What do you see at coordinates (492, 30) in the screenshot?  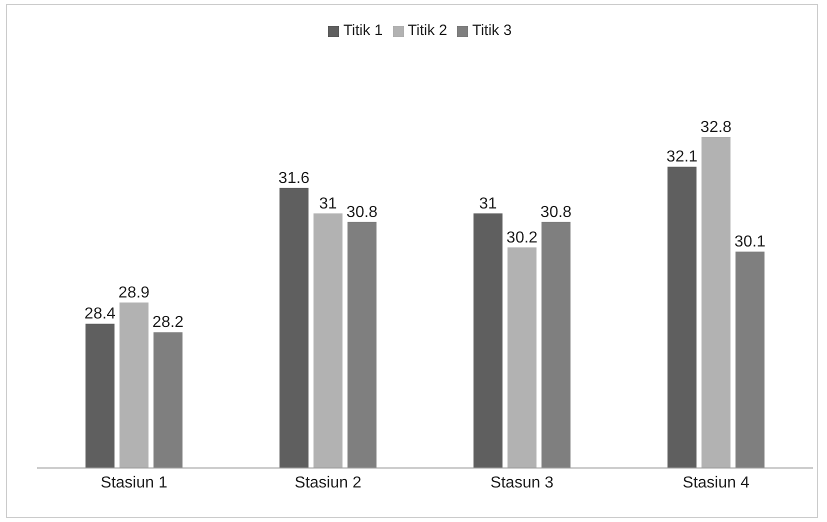 I see `legend-label: Titik 3` at bounding box center [492, 30].